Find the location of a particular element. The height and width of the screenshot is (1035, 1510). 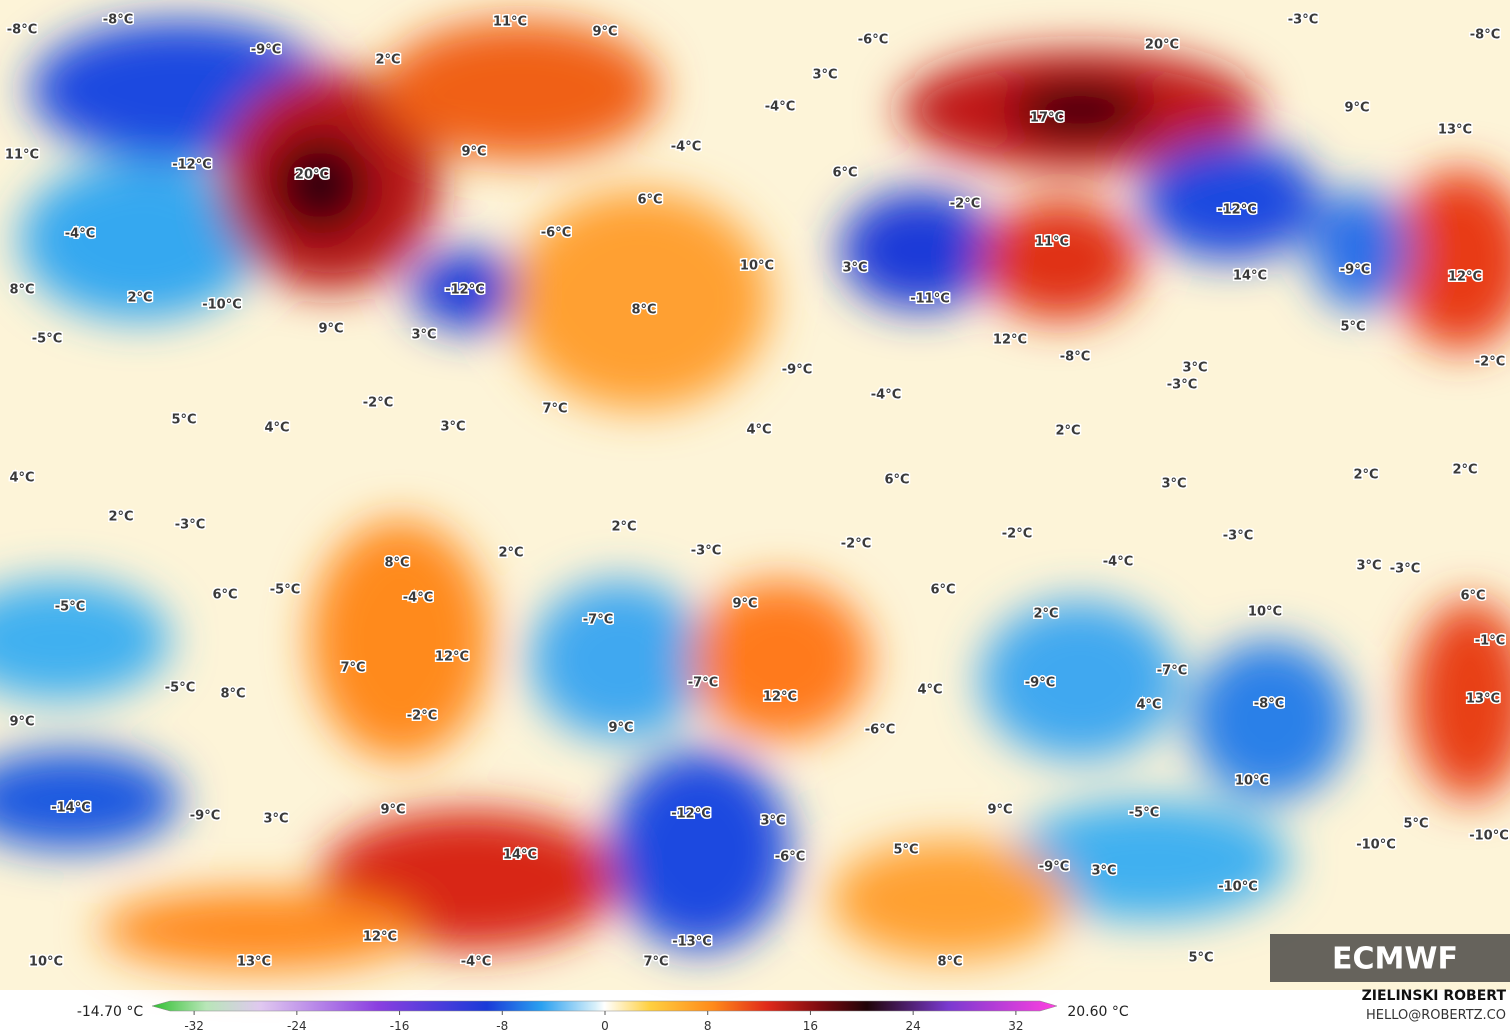

colorbar: -14.70 °C 20.60 °C -32 -24 -16 -8 0 8 16 24 32 is located at coordinates (603, 1016).